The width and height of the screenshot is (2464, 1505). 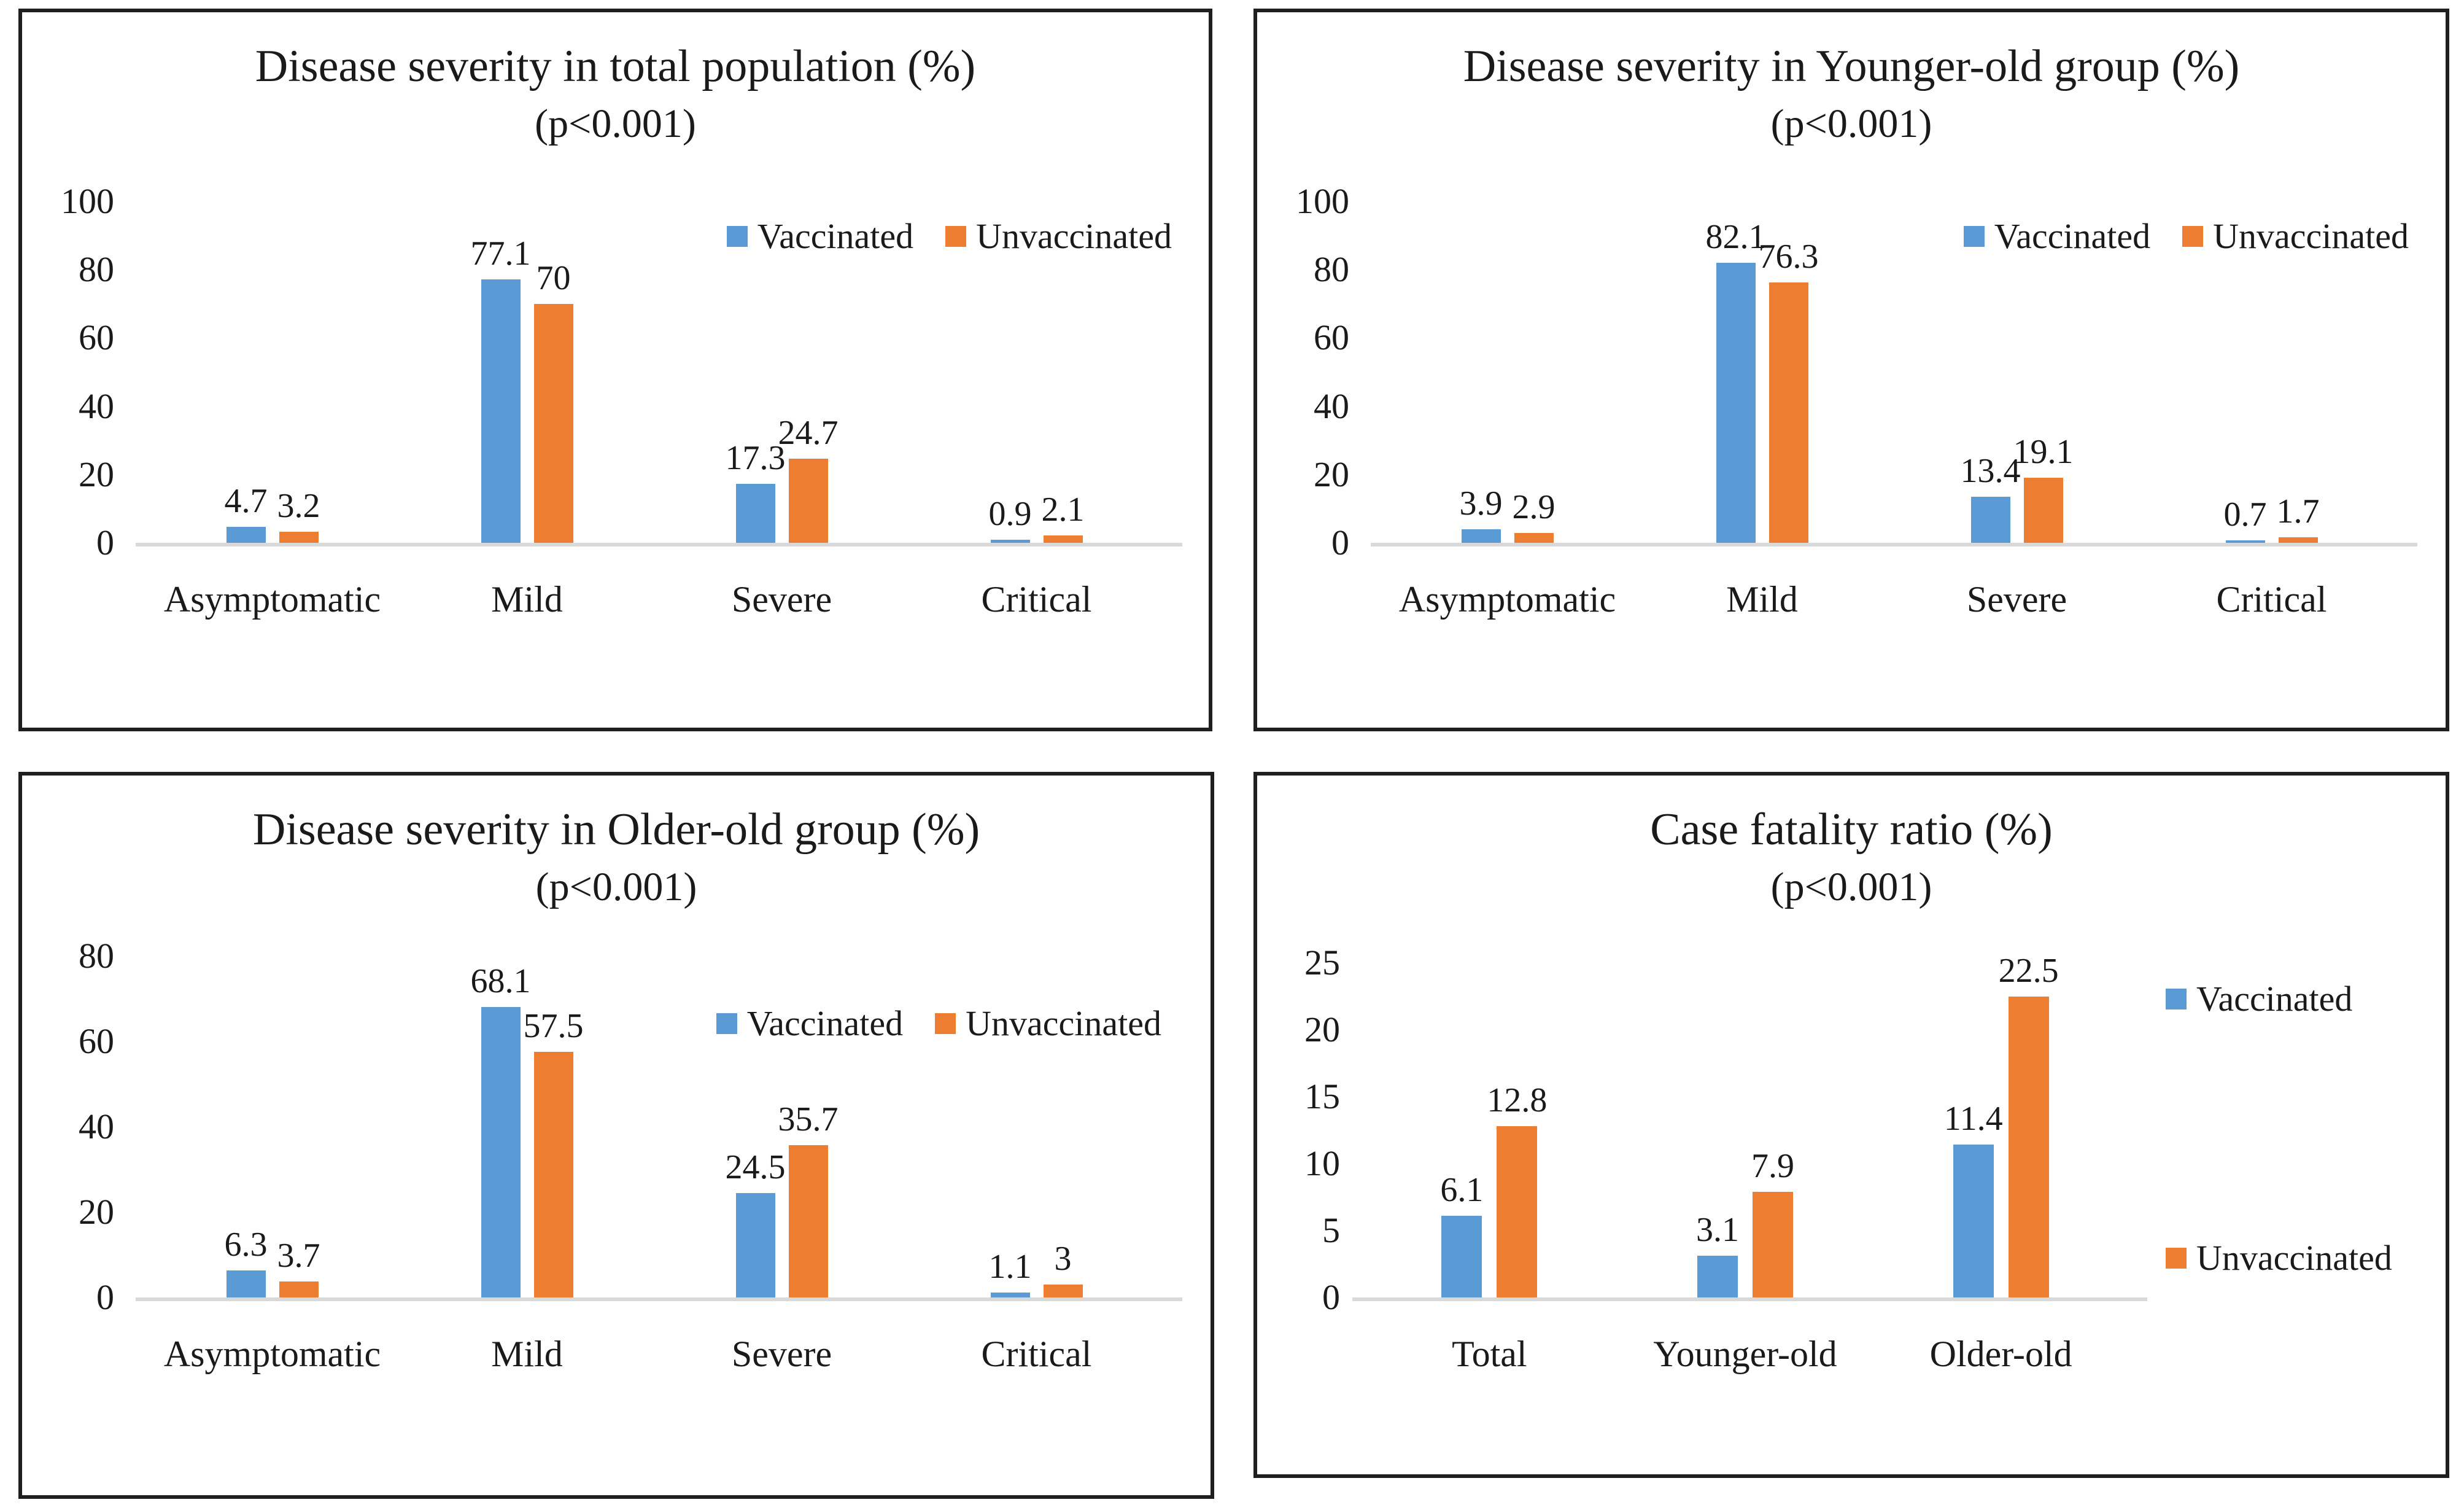 What do you see at coordinates (616, 830) in the screenshot?
I see `chart-title: Disease severity in Older-old group (%)` at bounding box center [616, 830].